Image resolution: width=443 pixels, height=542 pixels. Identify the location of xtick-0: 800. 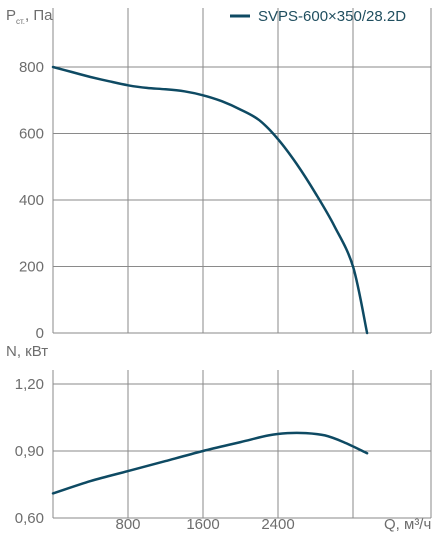
(127, 524).